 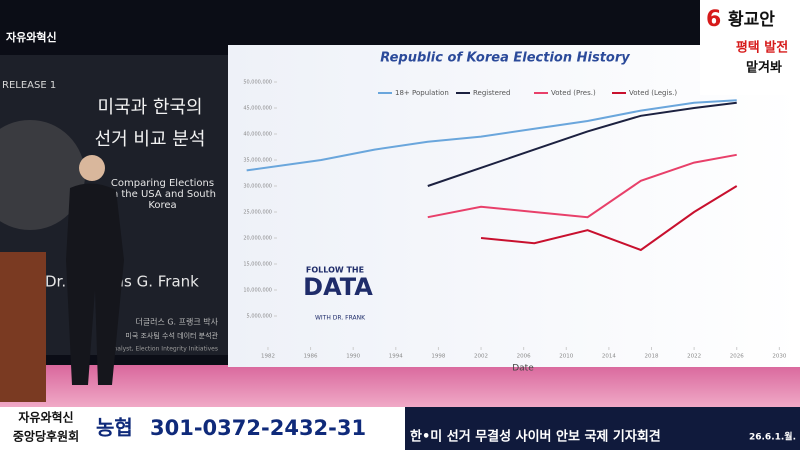 I want to click on event-bar, so click(x=602, y=428).